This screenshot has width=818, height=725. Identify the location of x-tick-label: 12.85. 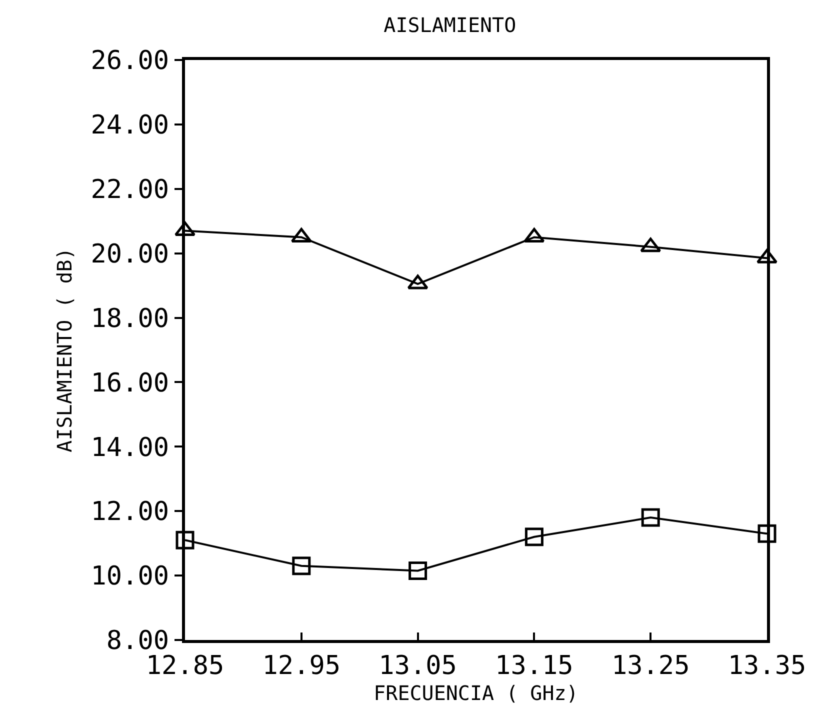
(185, 665).